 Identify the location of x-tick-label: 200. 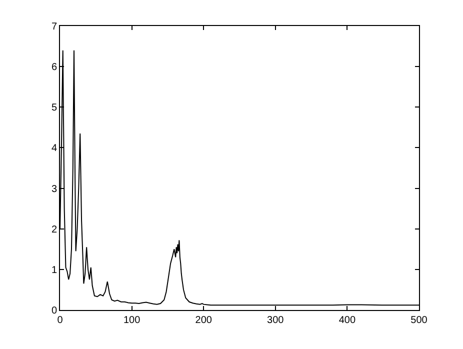
(203, 320).